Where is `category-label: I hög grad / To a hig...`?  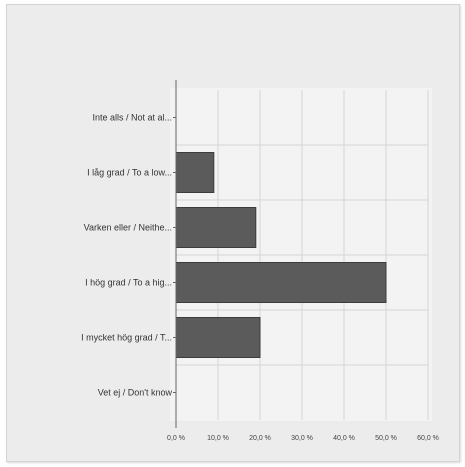
category-label: I hög grad / To a hig... is located at coordinates (128, 283).